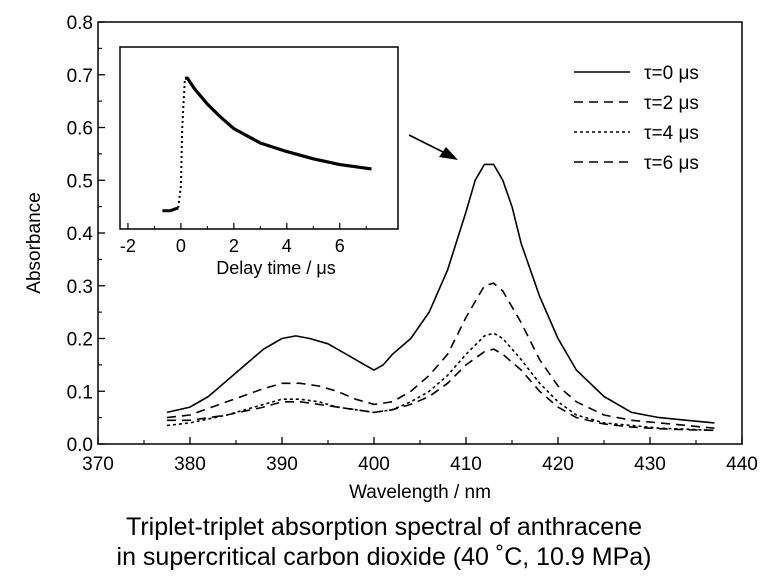 This screenshot has height=578, width=768. I want to click on main-y-axis: 0.0 0.1 0.2 0.3 0.4 0.5 0.6 0.7 0.8, so click(86, 234).